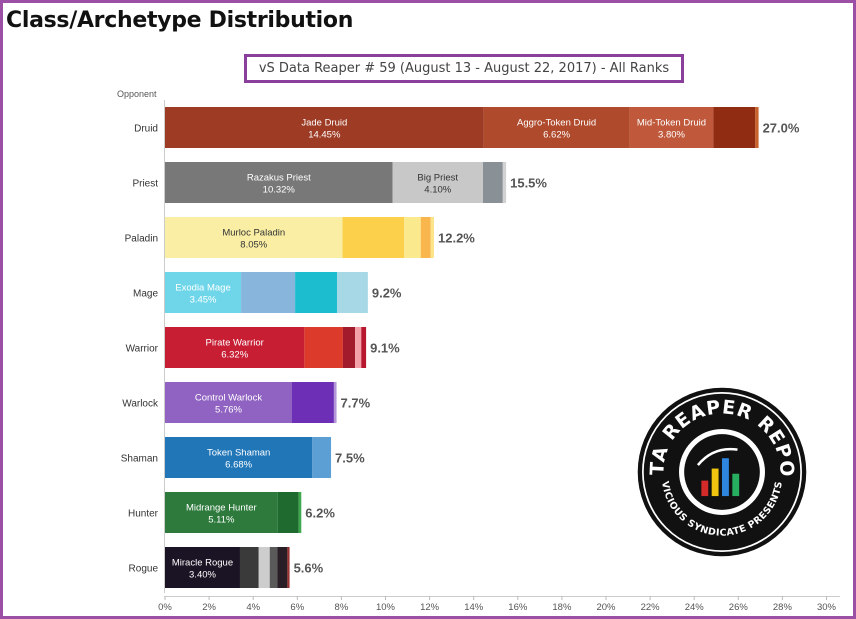 Image resolution: width=856 pixels, height=619 pixels. I want to click on bar-segment-priest-big-priest, so click(437, 182).